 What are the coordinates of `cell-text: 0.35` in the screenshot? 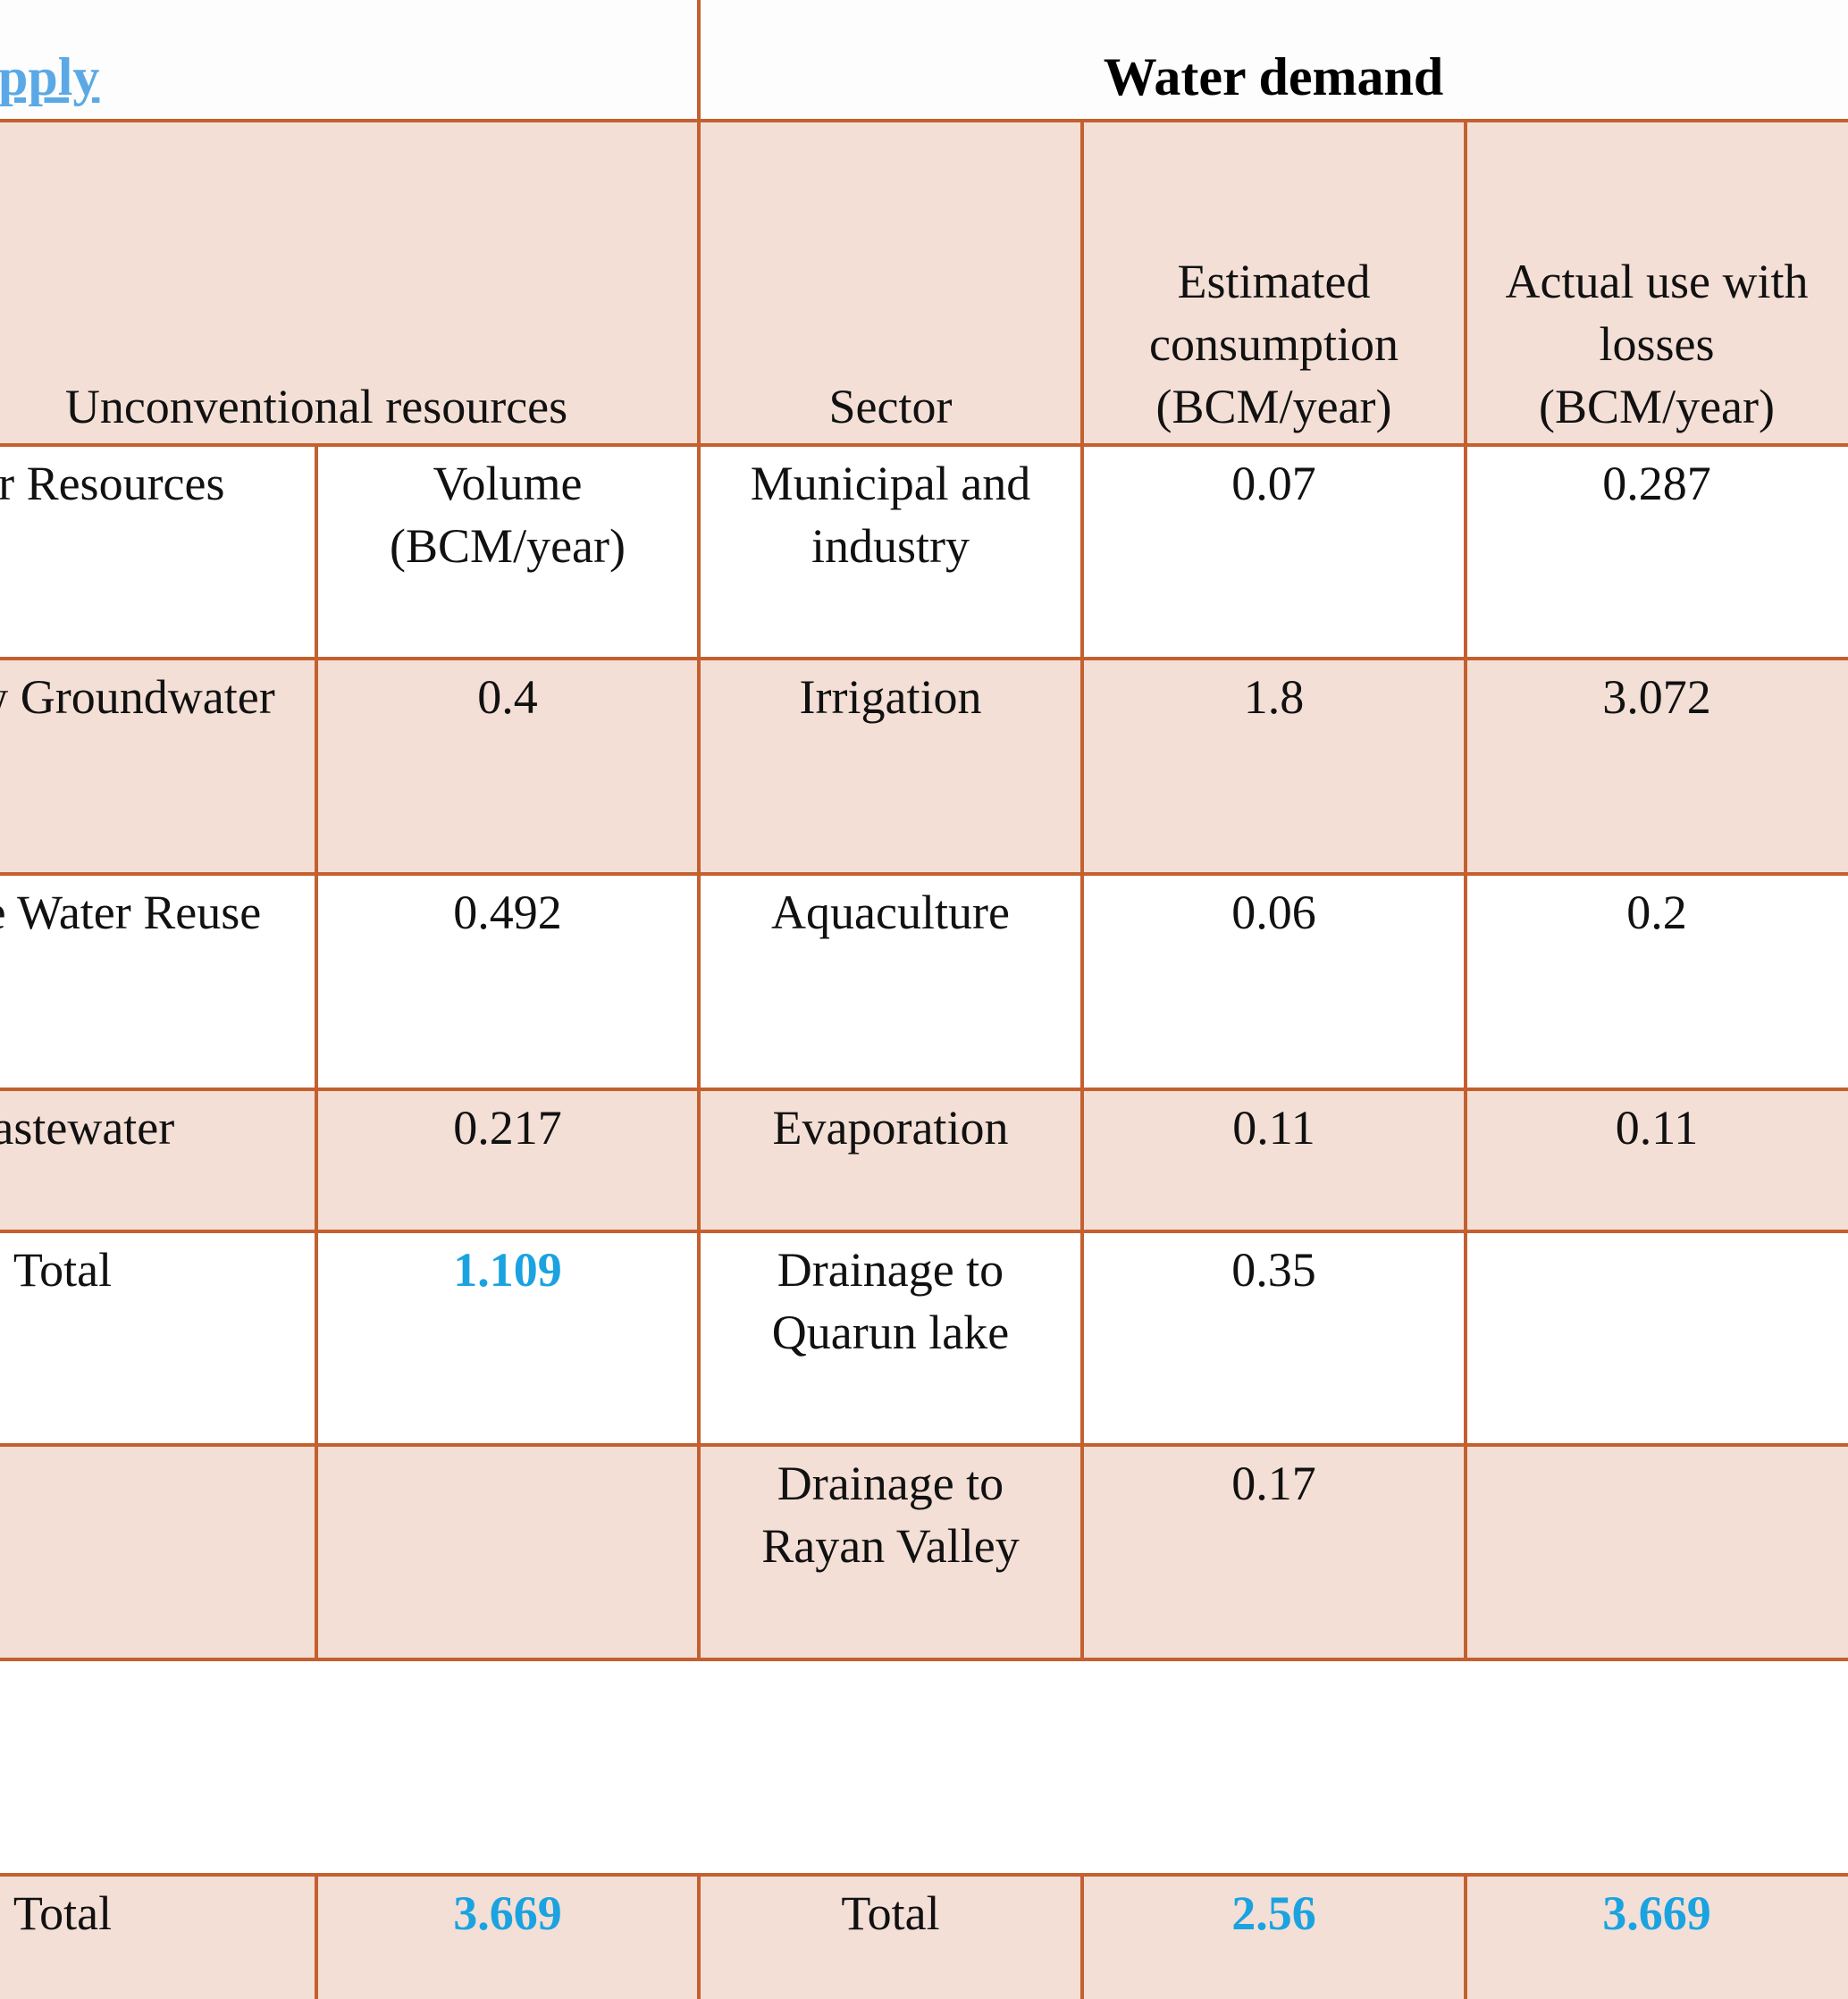 It's located at (1273, 1270).